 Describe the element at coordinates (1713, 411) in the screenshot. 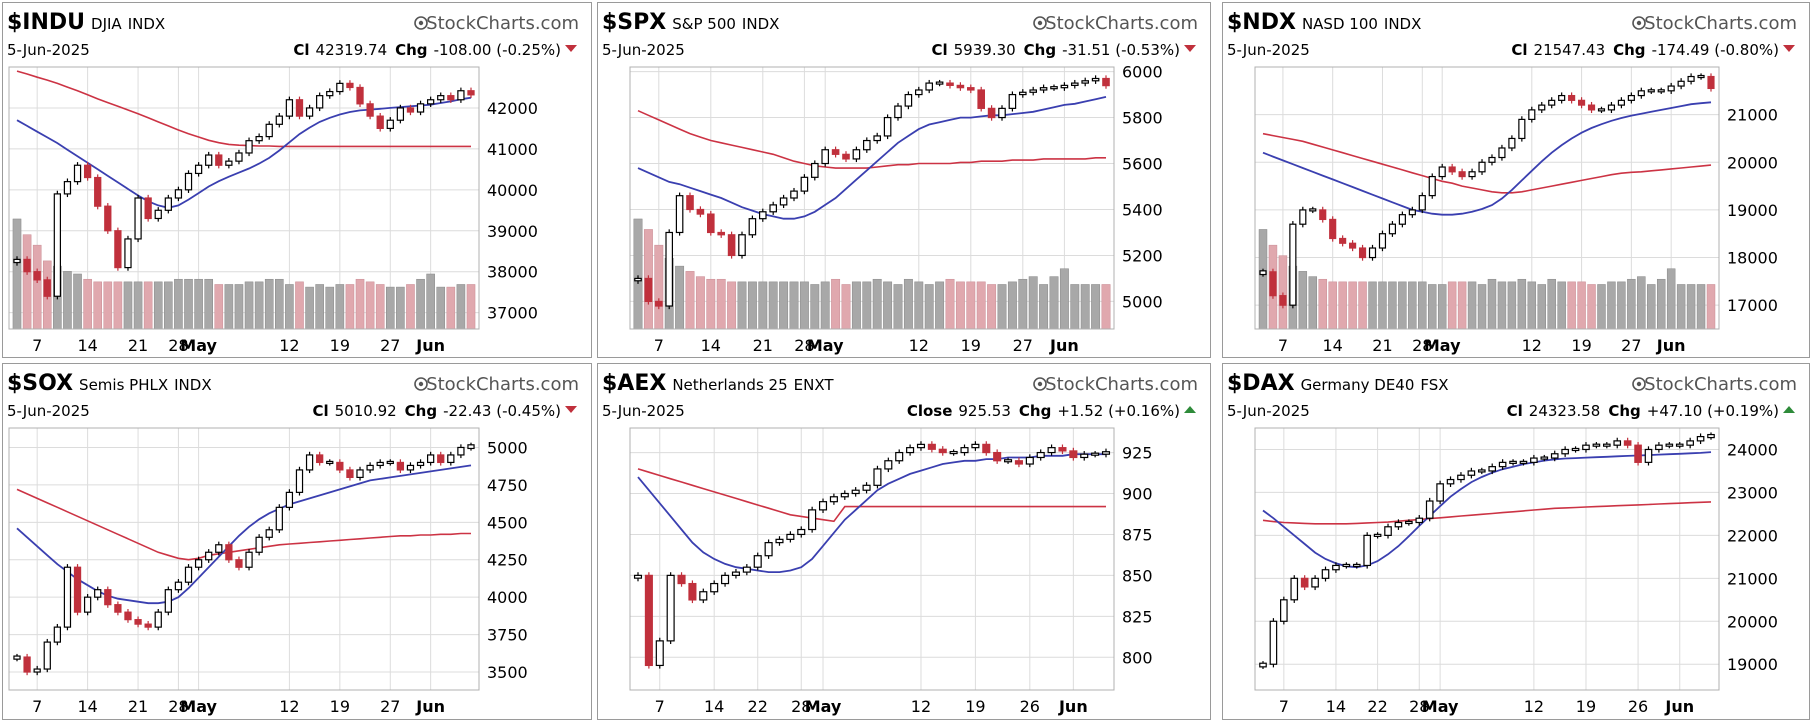

I see `chg-value: +47.10 (+0.19%)` at that location.